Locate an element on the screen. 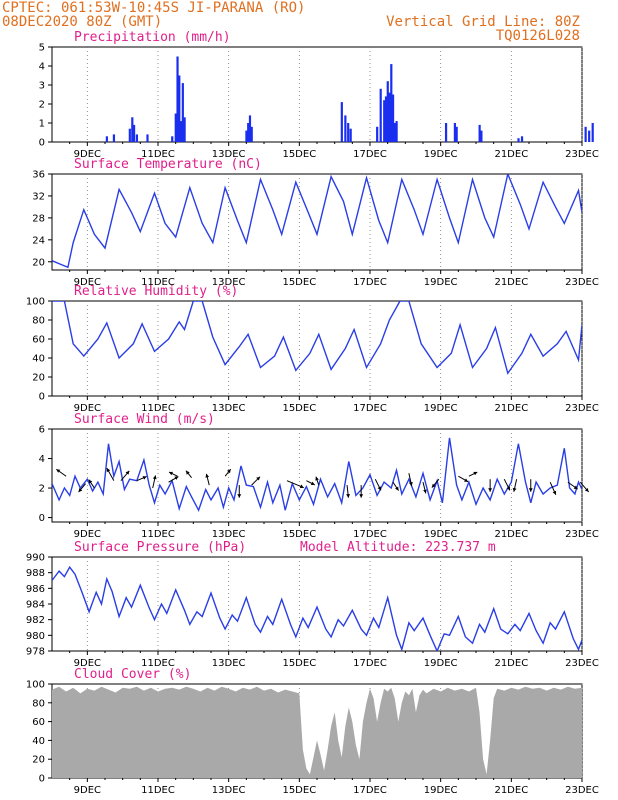 The height and width of the screenshot is (800, 618). y-tick-label: 6 is located at coordinates (42, 430).